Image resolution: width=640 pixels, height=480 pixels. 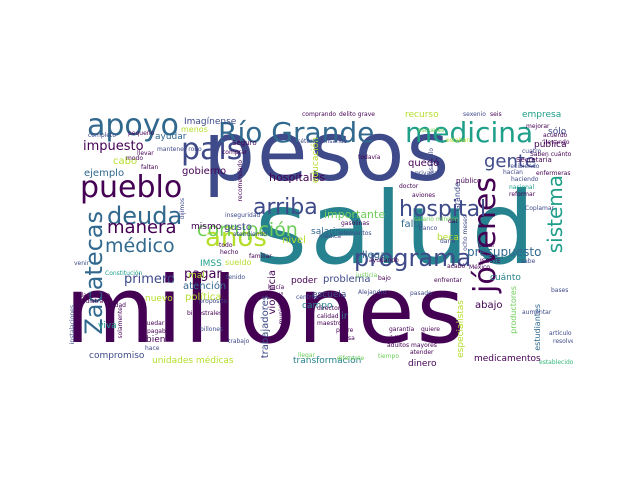 I want to click on word-hospital: hospital, so click(x=443, y=209).